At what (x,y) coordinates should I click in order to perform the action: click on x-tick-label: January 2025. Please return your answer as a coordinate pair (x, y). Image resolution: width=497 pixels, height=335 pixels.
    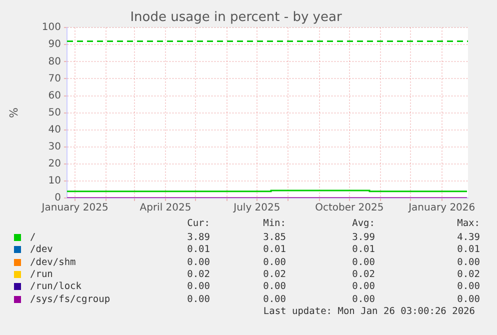
    Looking at the image, I should click on (74, 208).